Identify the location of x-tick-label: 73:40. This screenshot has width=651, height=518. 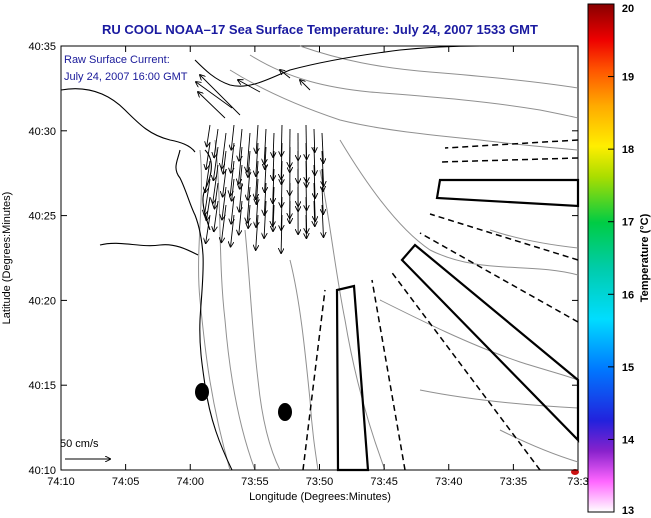
(449, 482).